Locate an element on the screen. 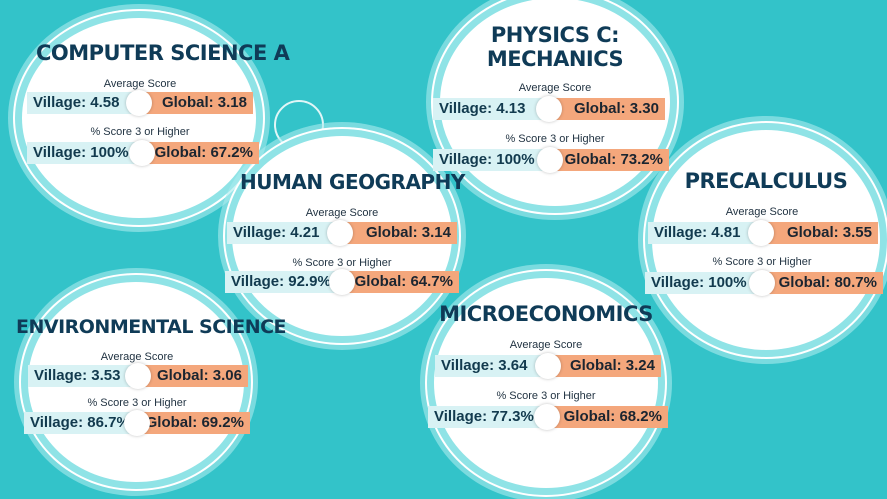 The image size is (887, 499). village-average-score: Village: 4.58 is located at coordinates (82, 103).